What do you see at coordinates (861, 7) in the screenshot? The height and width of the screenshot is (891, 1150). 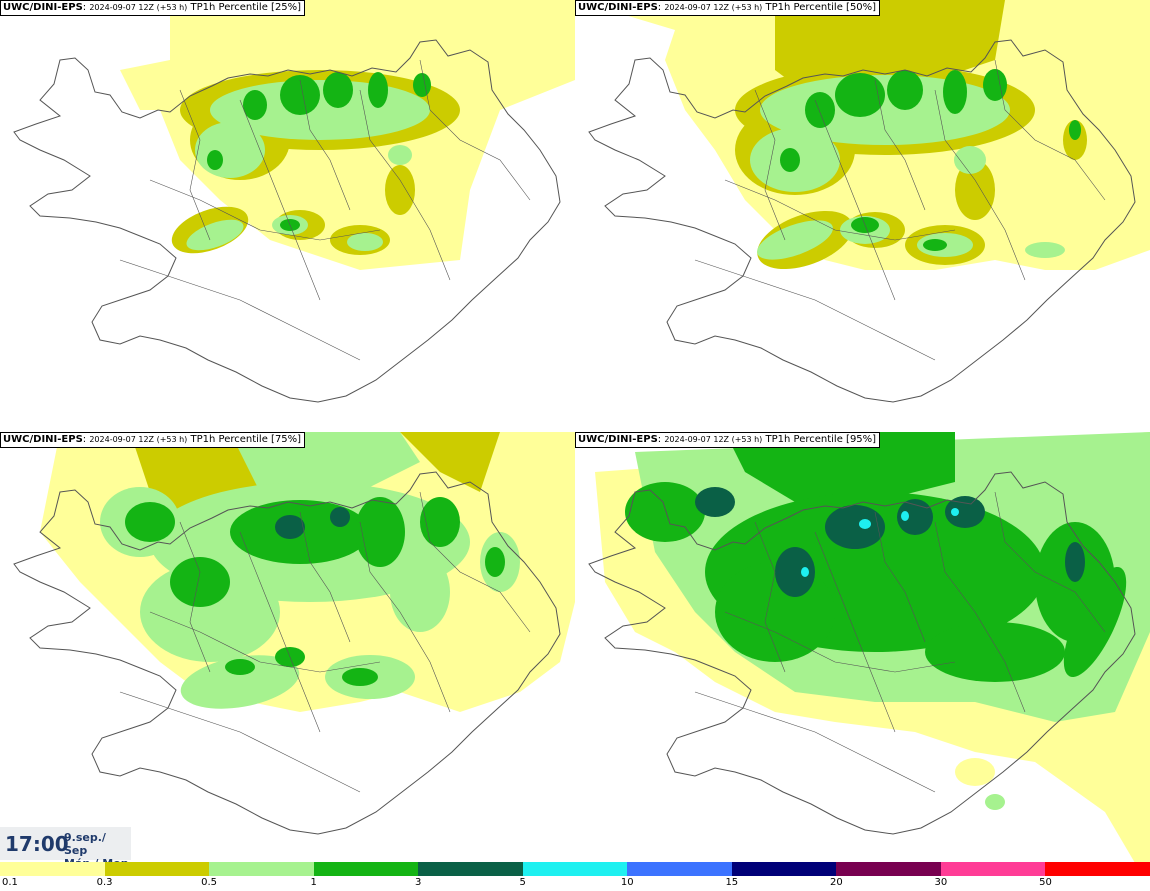 I see `percentile-label: [50%]` at bounding box center [861, 7].